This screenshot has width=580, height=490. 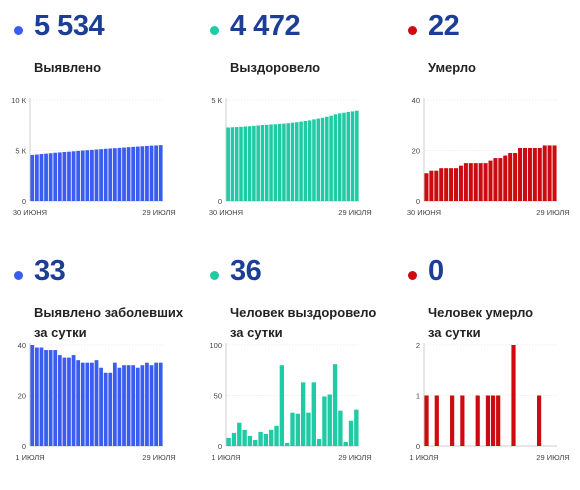 I want to click on big-number: 22, so click(x=444, y=26).